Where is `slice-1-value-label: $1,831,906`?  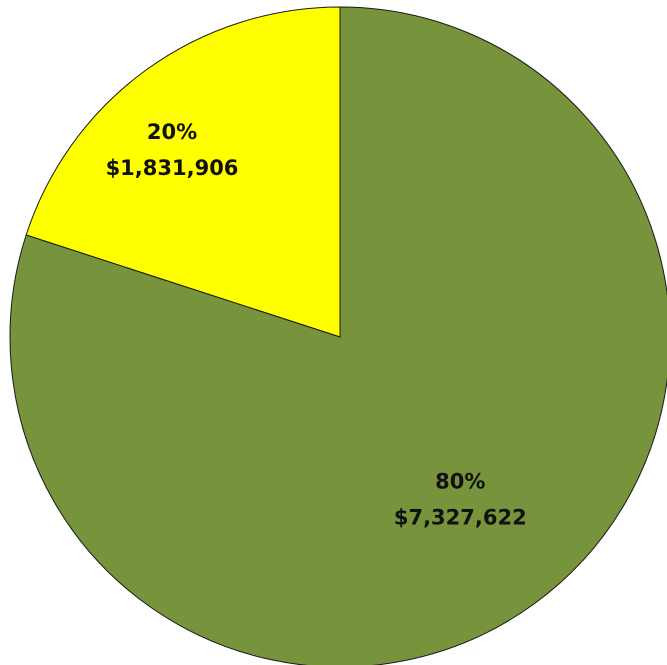
slice-1-value-label: $1,831,906 is located at coordinates (172, 168).